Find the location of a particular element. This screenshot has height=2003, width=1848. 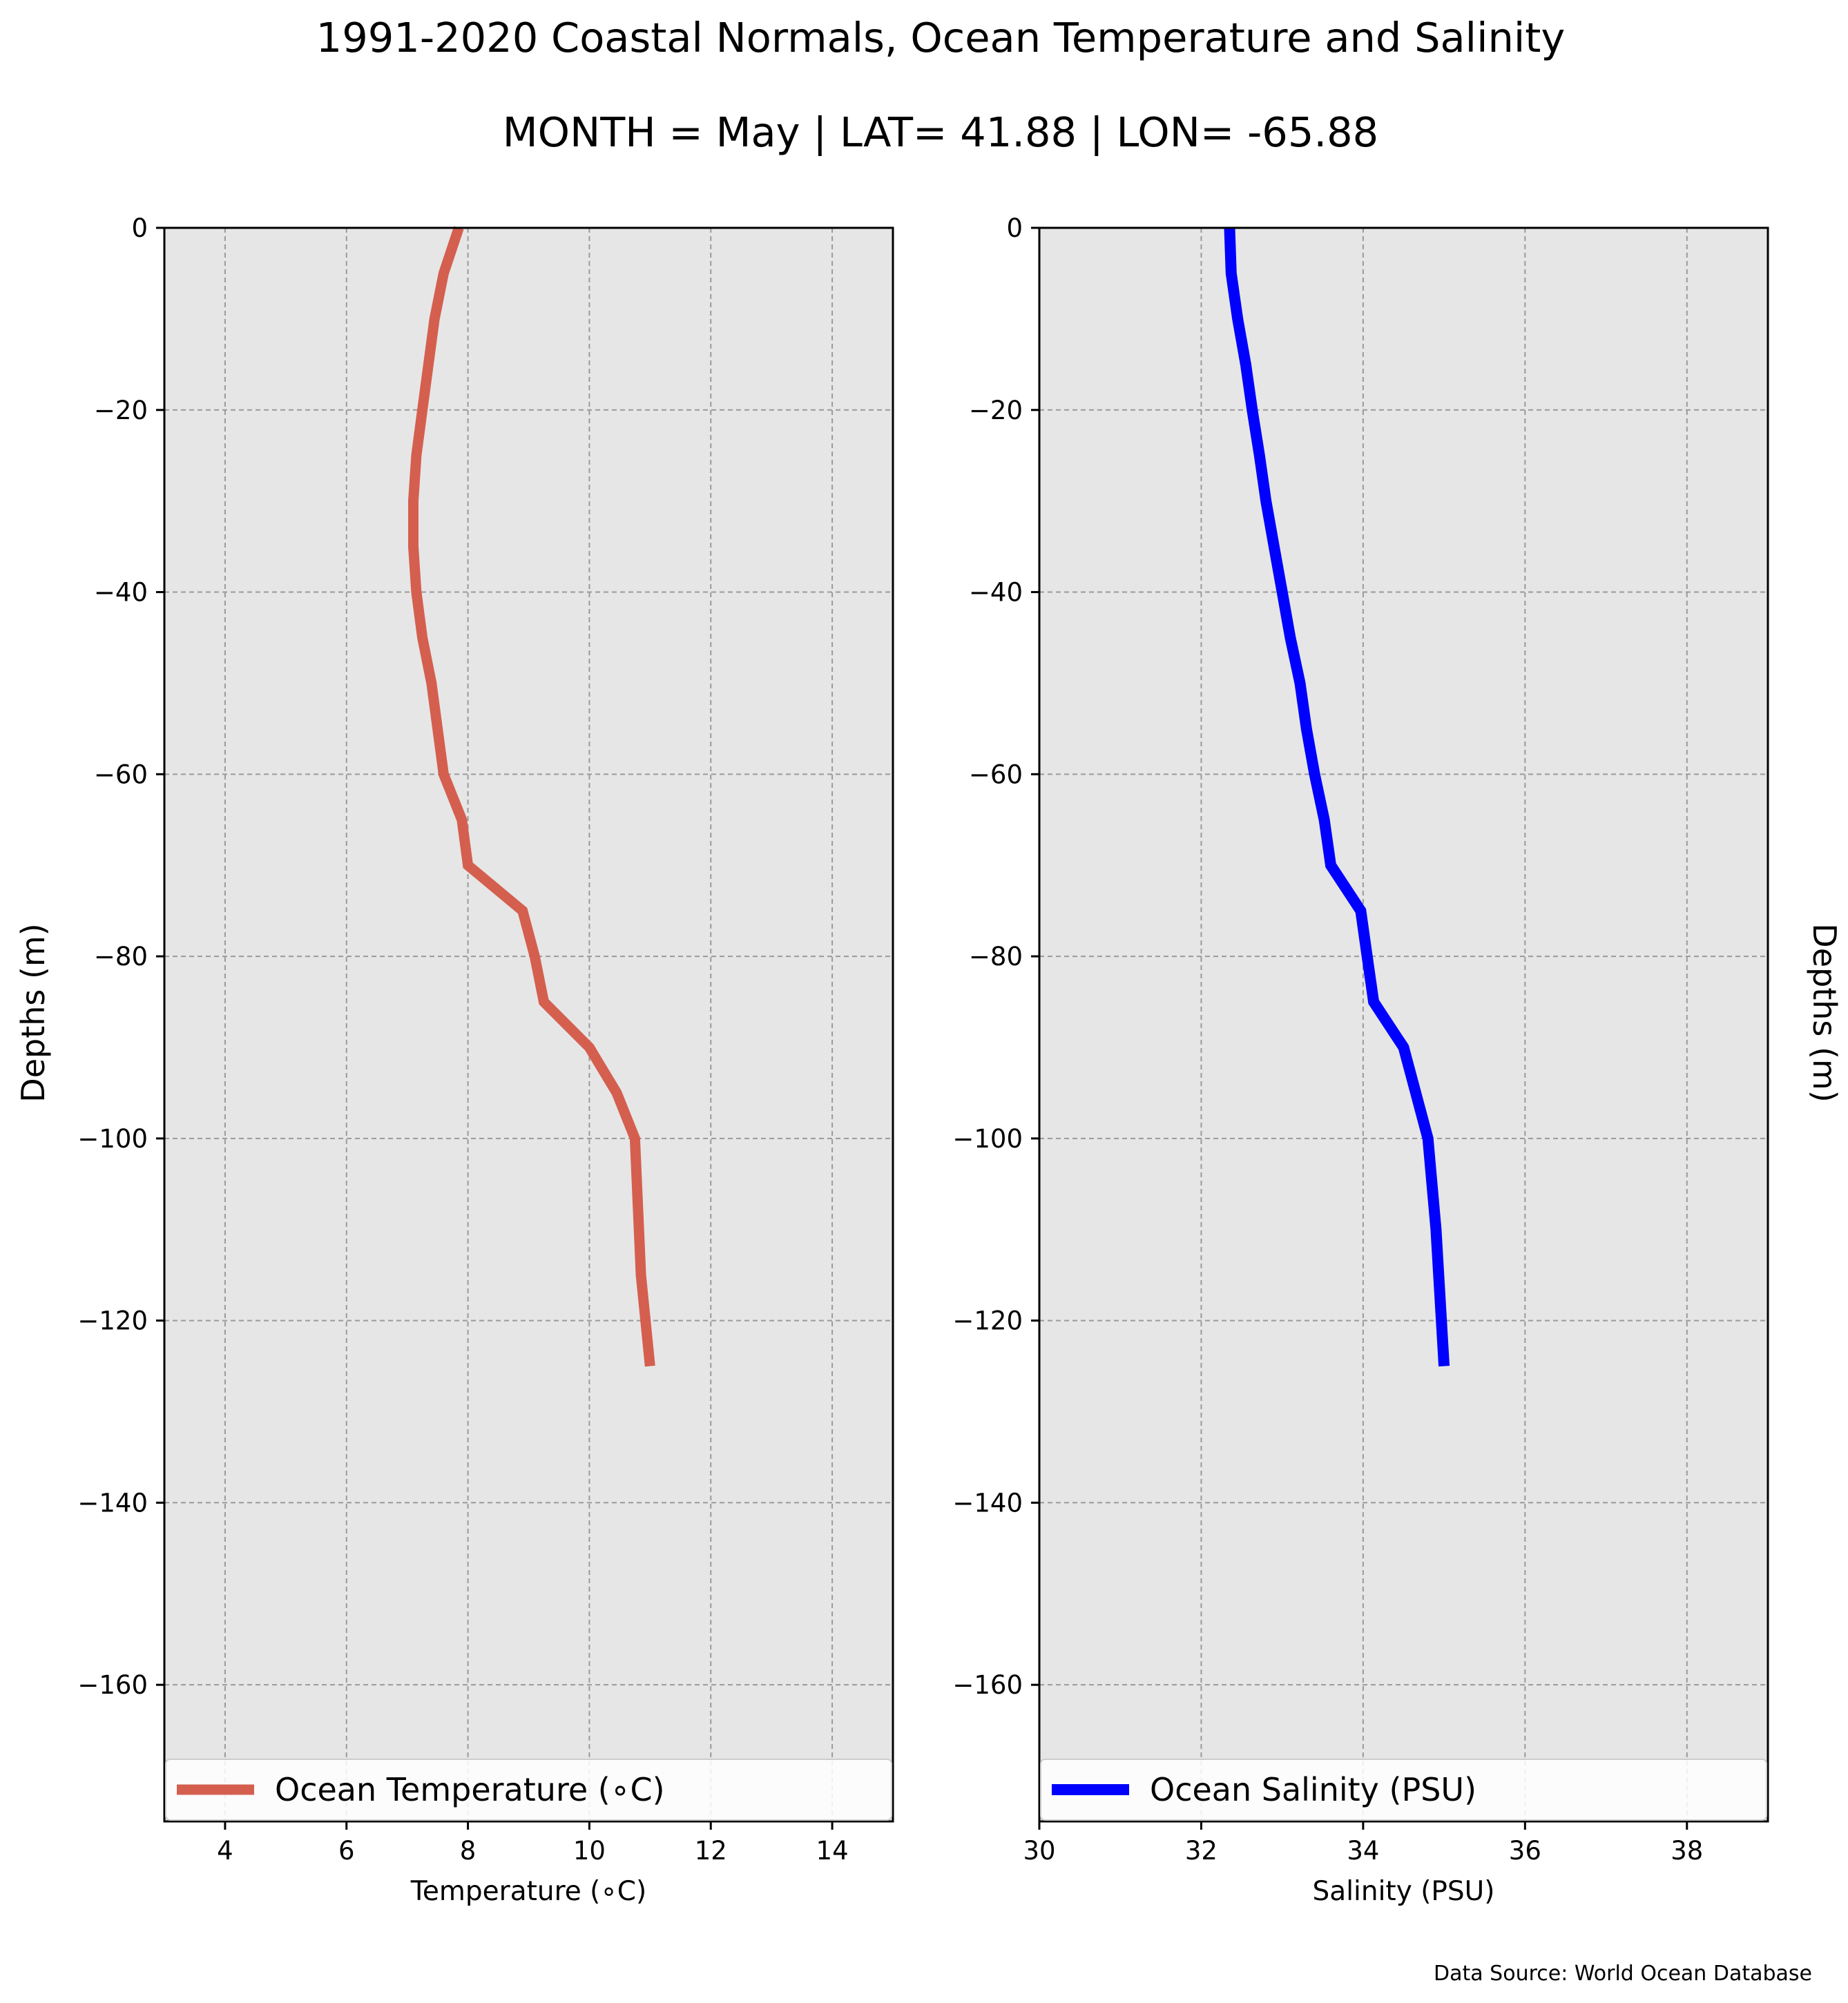

temperature-y-tick-label: −20 is located at coordinates (121, 411).